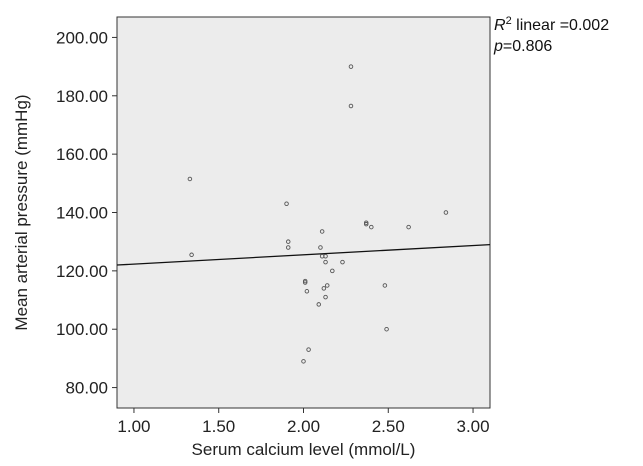  I want to click on p-value-annotation: p=0.806, so click(522, 46).